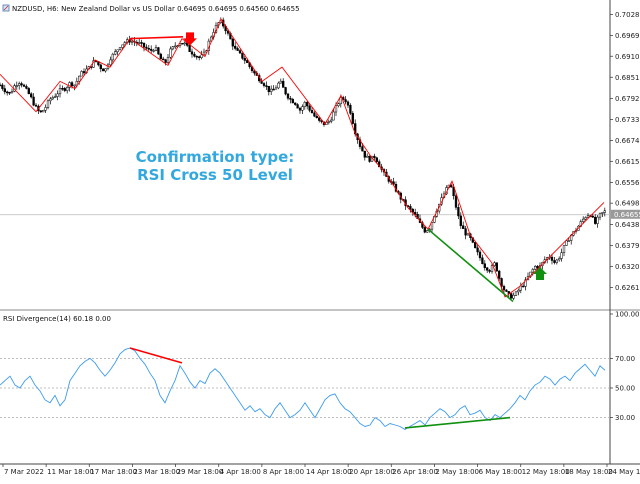 This screenshot has width=640, height=484. I want to click on time-tick-label: 18 May 18:00, so click(589, 472).